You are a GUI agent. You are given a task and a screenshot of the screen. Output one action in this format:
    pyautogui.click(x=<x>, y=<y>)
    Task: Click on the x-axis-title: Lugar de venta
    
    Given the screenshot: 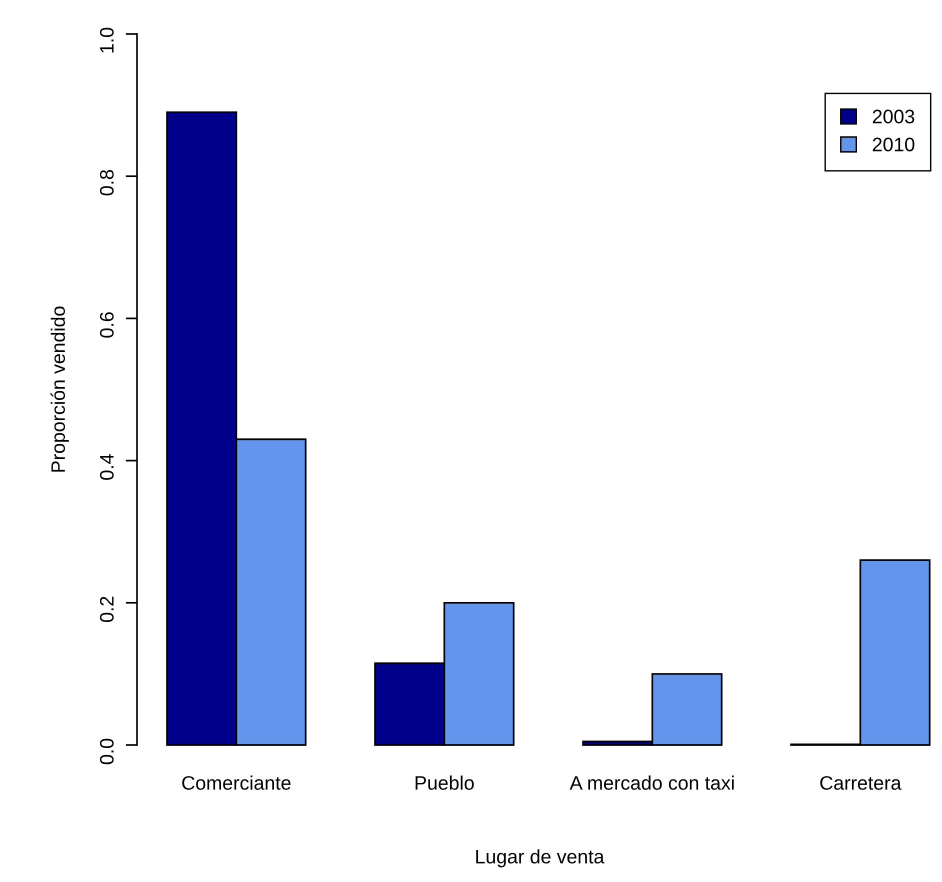 What is the action you would take?
    pyautogui.click(x=540, y=858)
    